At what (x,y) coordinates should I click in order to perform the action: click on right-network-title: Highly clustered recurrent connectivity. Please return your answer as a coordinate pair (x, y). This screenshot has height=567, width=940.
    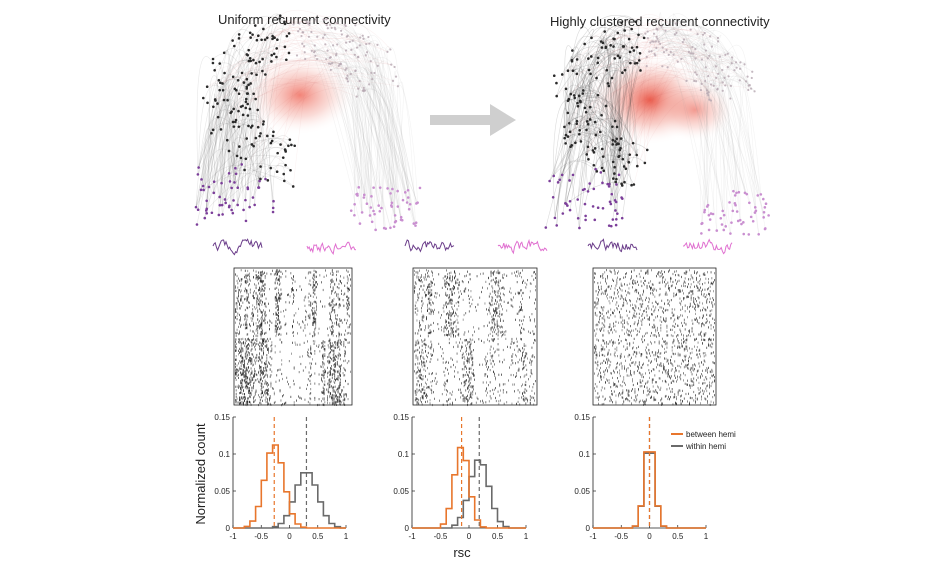
    Looking at the image, I should click on (660, 21).